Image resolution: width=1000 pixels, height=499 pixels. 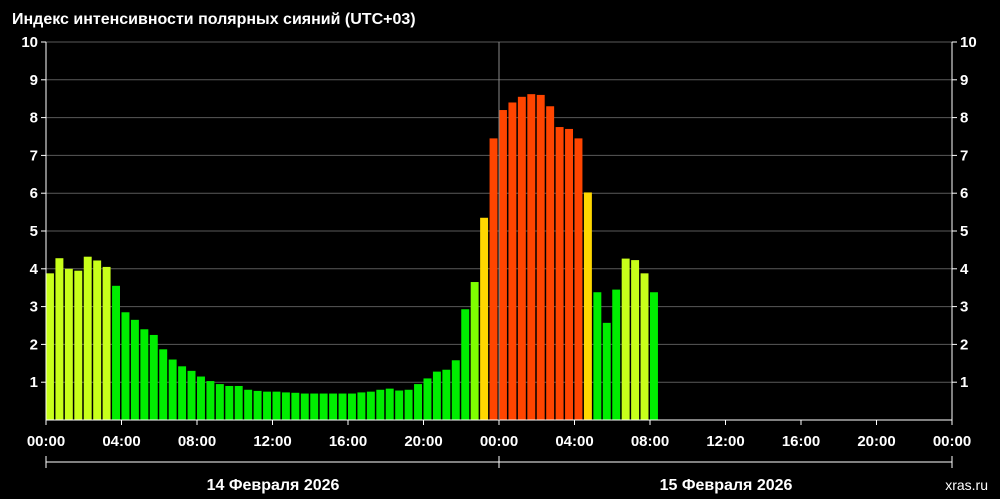 What do you see at coordinates (966, 485) in the screenshot?
I see `watermark: xras.ru` at bounding box center [966, 485].